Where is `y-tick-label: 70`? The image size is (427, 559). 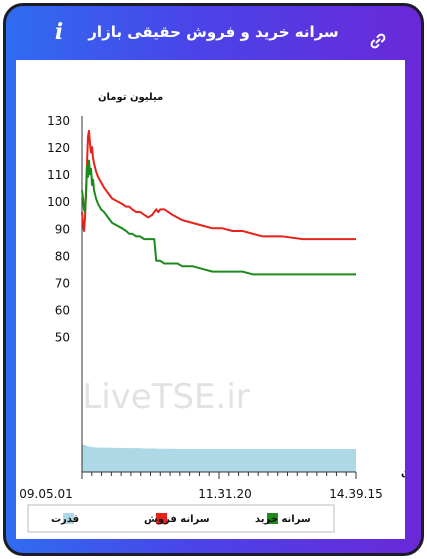
y-tick-label: 70 is located at coordinates (62, 283).